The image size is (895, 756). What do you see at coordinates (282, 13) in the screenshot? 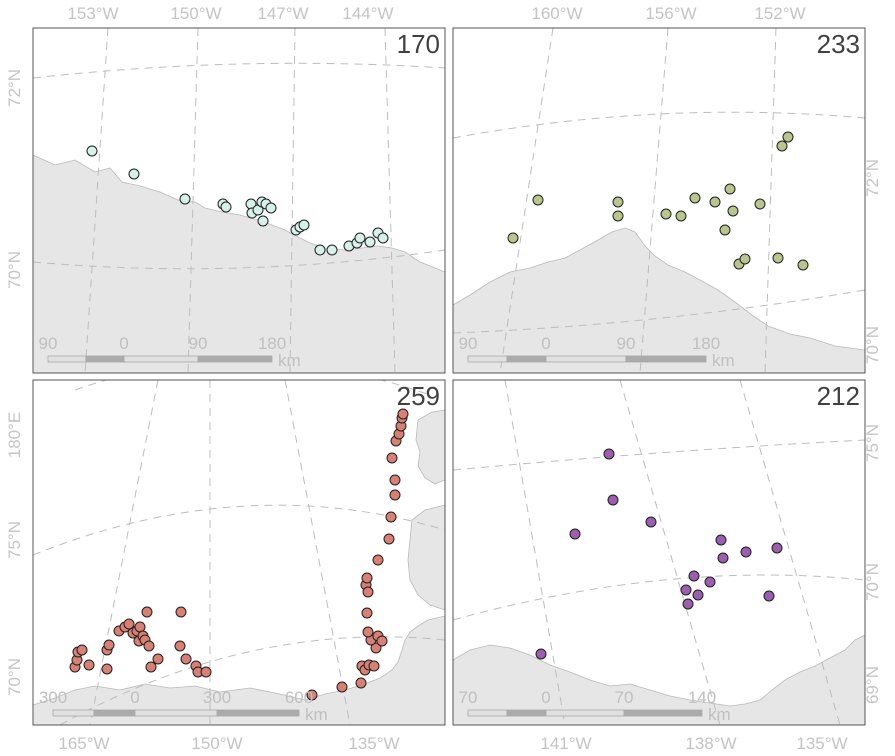
I see `lon-label-147w: 147°W` at bounding box center [282, 13].